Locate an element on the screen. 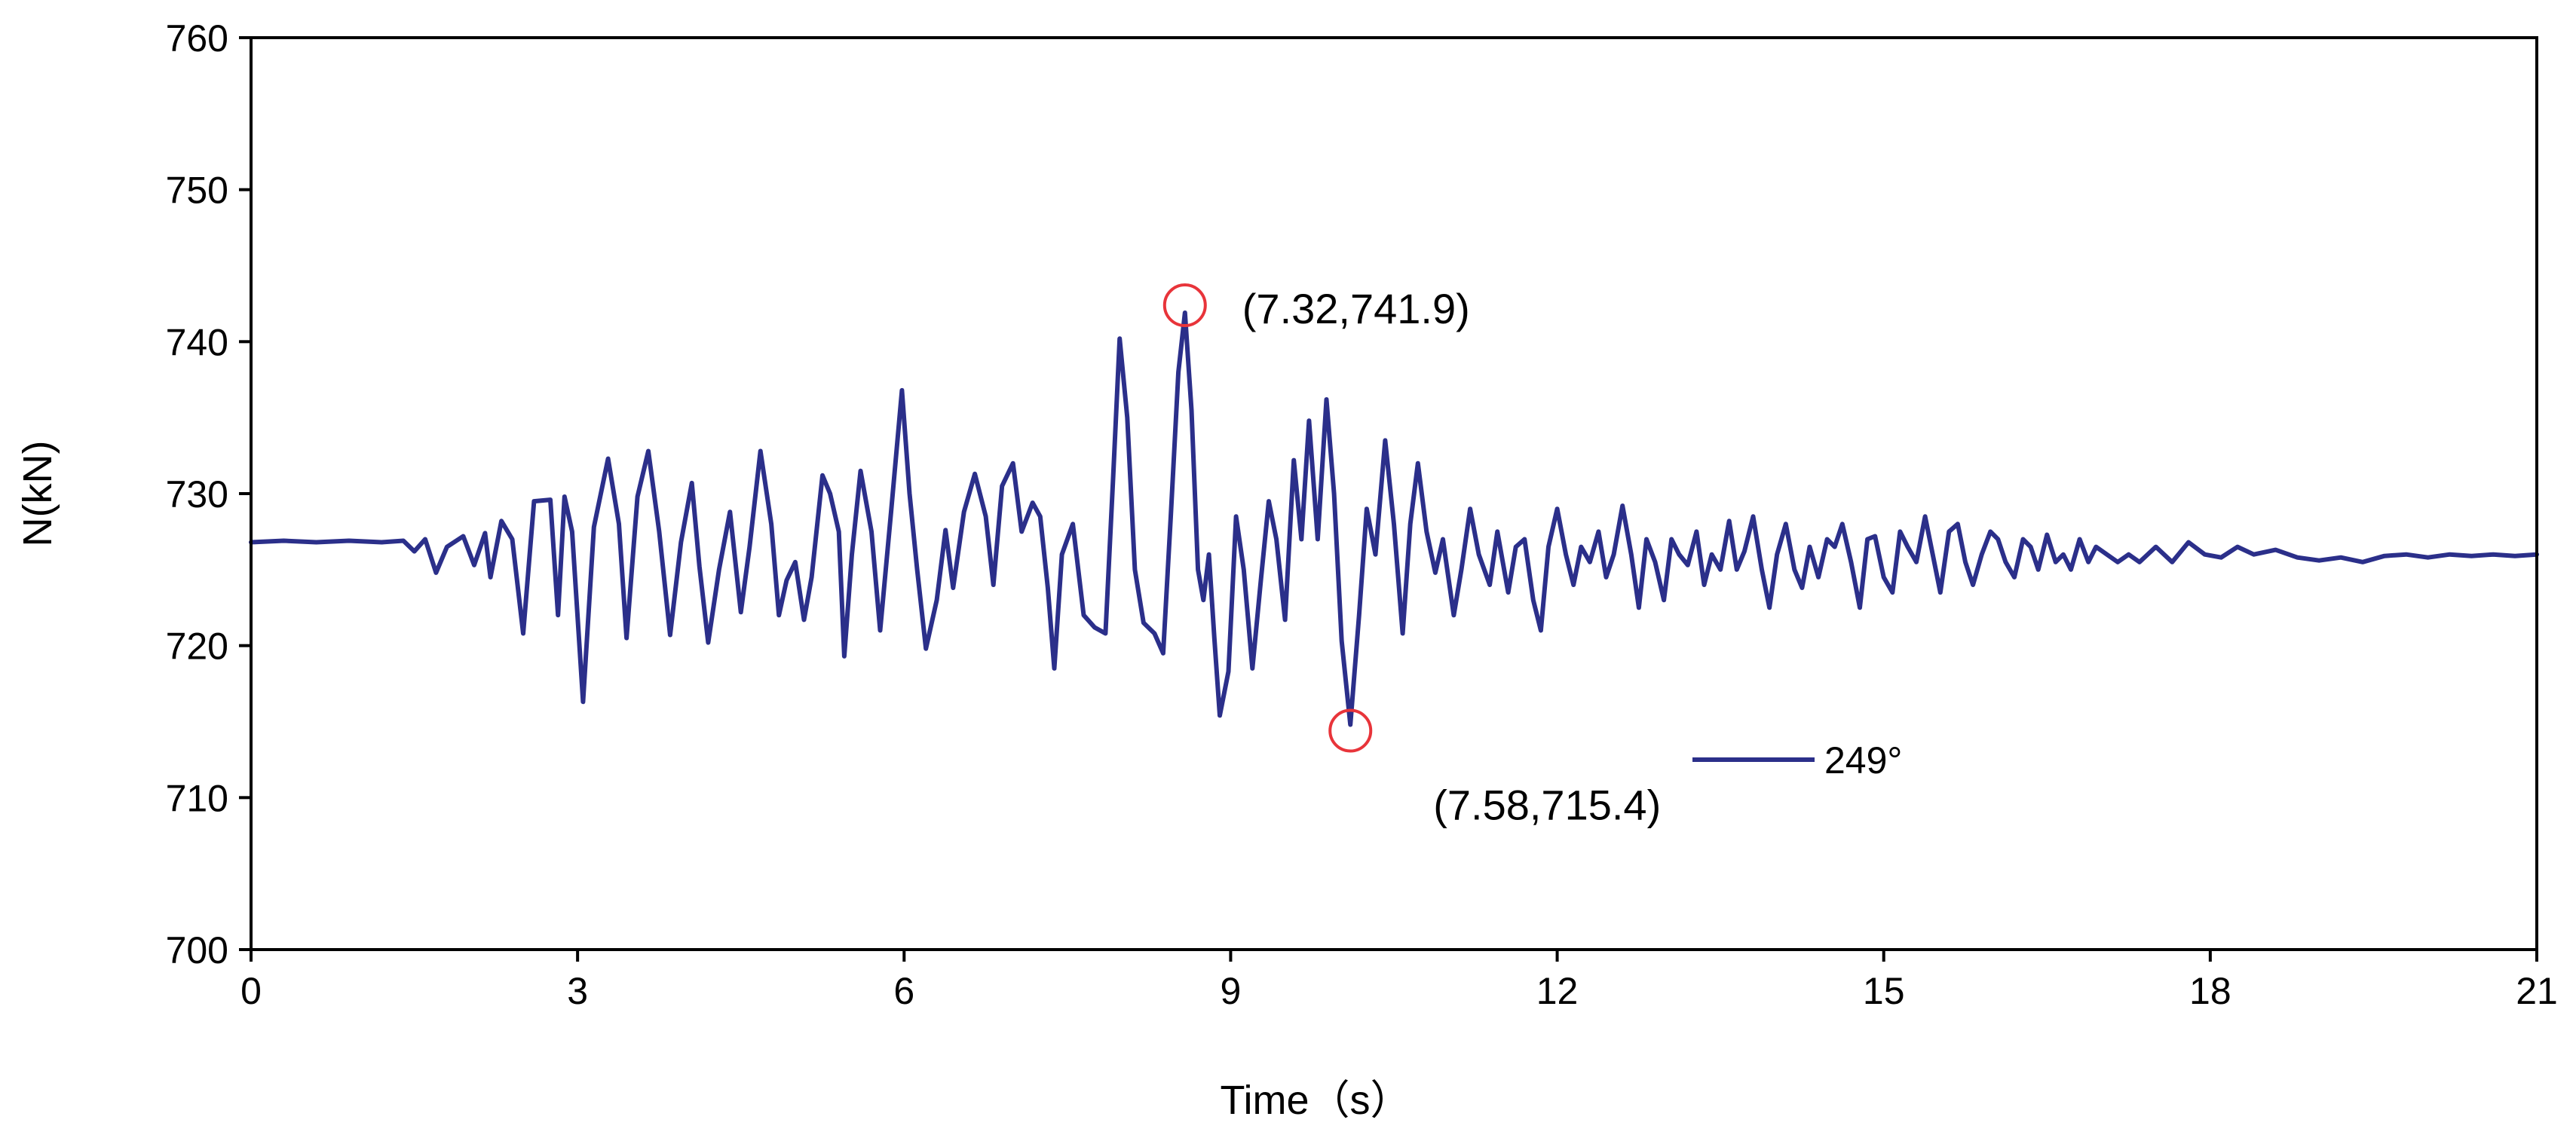  x-tick-label: 6 is located at coordinates (903, 991).